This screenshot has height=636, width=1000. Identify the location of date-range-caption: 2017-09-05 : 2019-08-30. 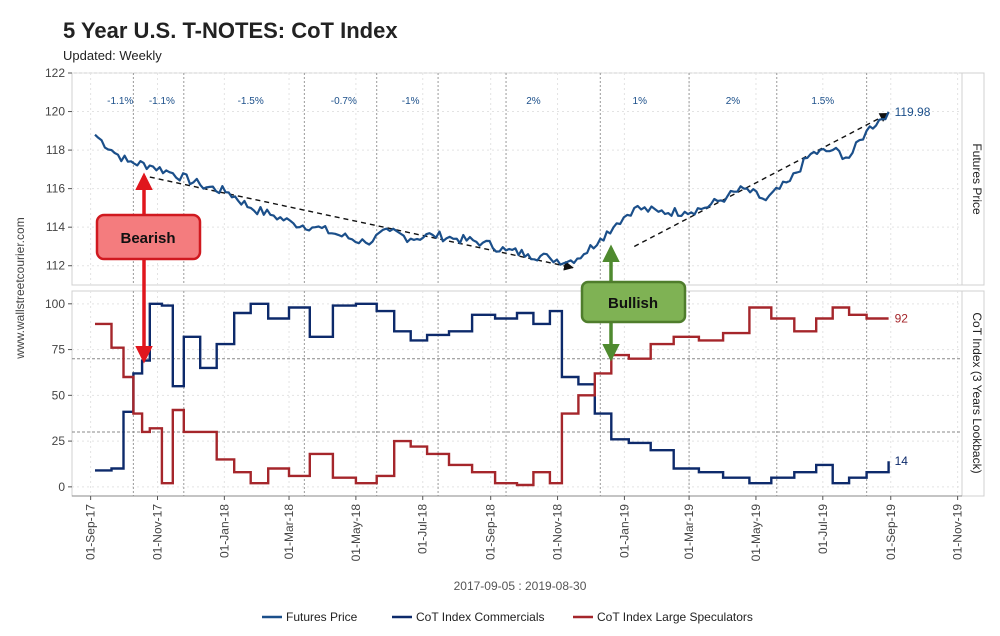
(520, 586).